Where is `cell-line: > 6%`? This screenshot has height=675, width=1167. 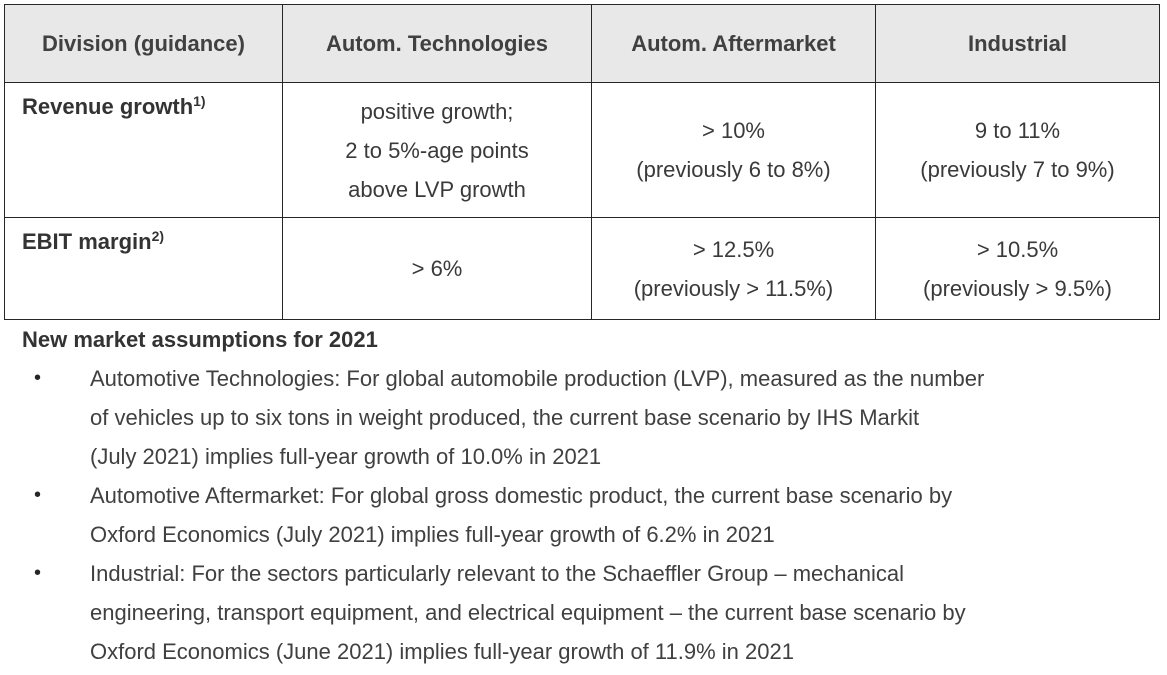
cell-line: > 6% is located at coordinates (437, 268).